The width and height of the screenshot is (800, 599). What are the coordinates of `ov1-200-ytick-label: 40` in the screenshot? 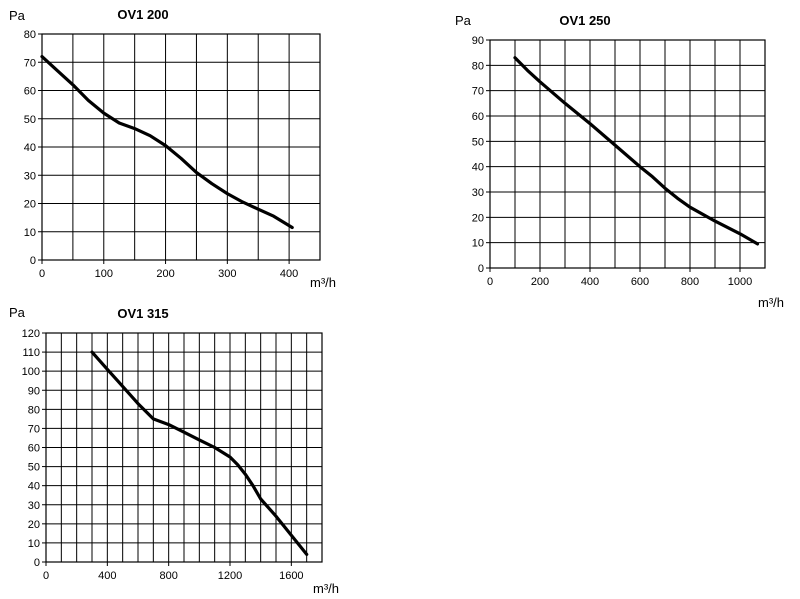 It's located at (30, 148).